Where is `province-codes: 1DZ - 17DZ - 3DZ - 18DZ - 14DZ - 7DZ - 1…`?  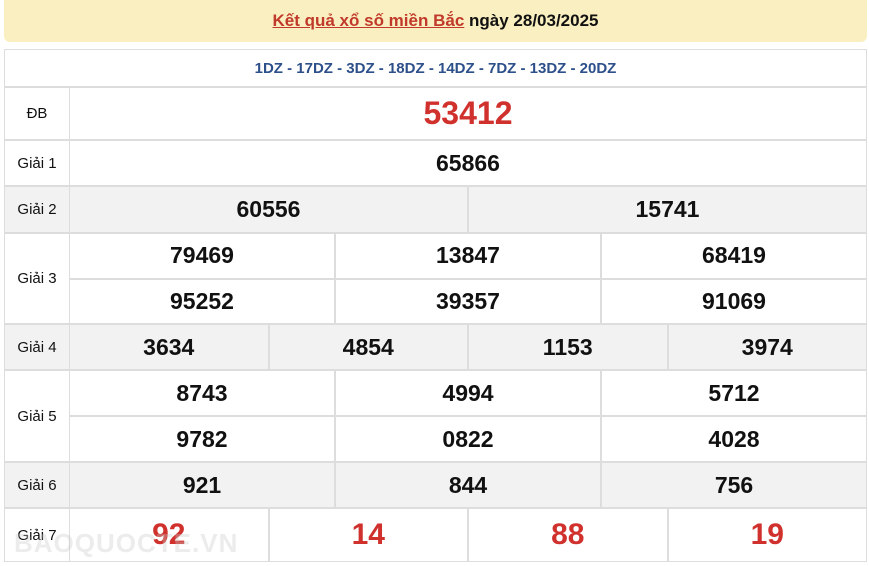
province-codes: 1DZ - 17DZ - 3DZ - 18DZ - 14DZ - 7DZ - 1… is located at coordinates (435, 68).